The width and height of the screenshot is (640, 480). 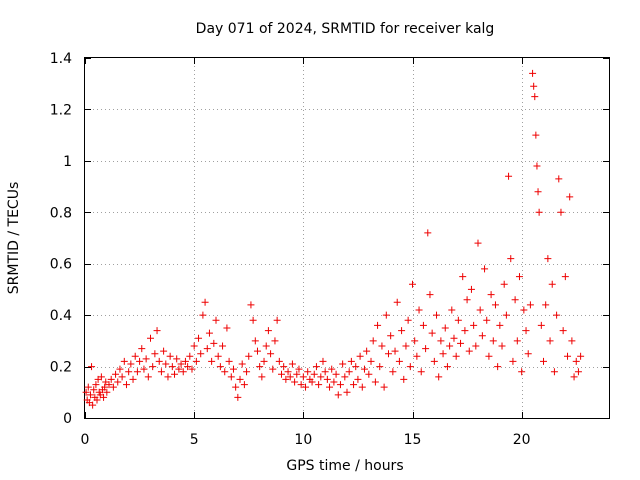 What do you see at coordinates (61, 239) in the screenshot?
I see `y-tick-labels: 0 0.2 0.4 0.6 0.8 1 1.2 1.4` at bounding box center [61, 239].